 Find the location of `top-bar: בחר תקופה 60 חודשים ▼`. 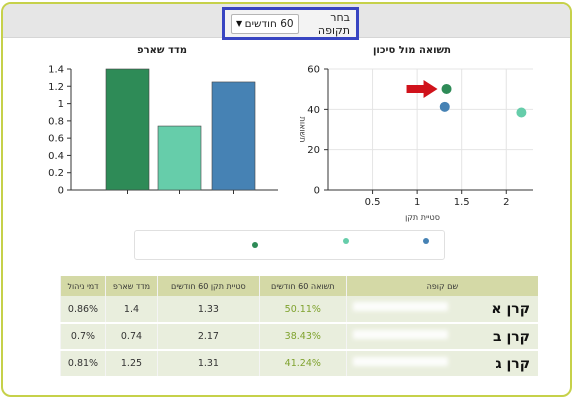

top-bar: בחר תקופה 60 חודשים ▼ is located at coordinates (286, 22).